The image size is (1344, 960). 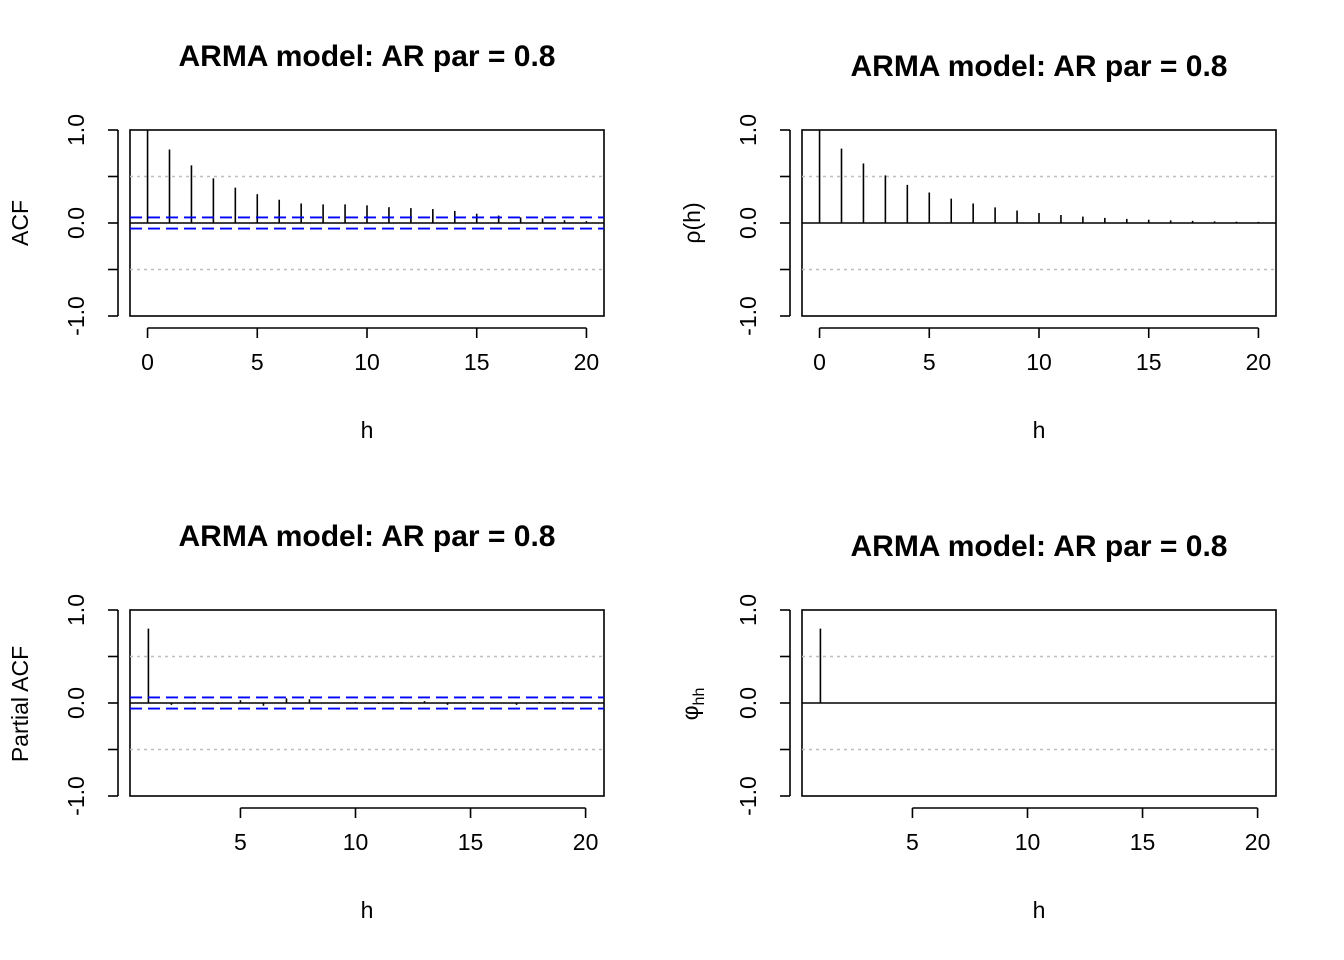 What do you see at coordinates (20, 223) in the screenshot?
I see `y-axis-label: ACF` at bounding box center [20, 223].